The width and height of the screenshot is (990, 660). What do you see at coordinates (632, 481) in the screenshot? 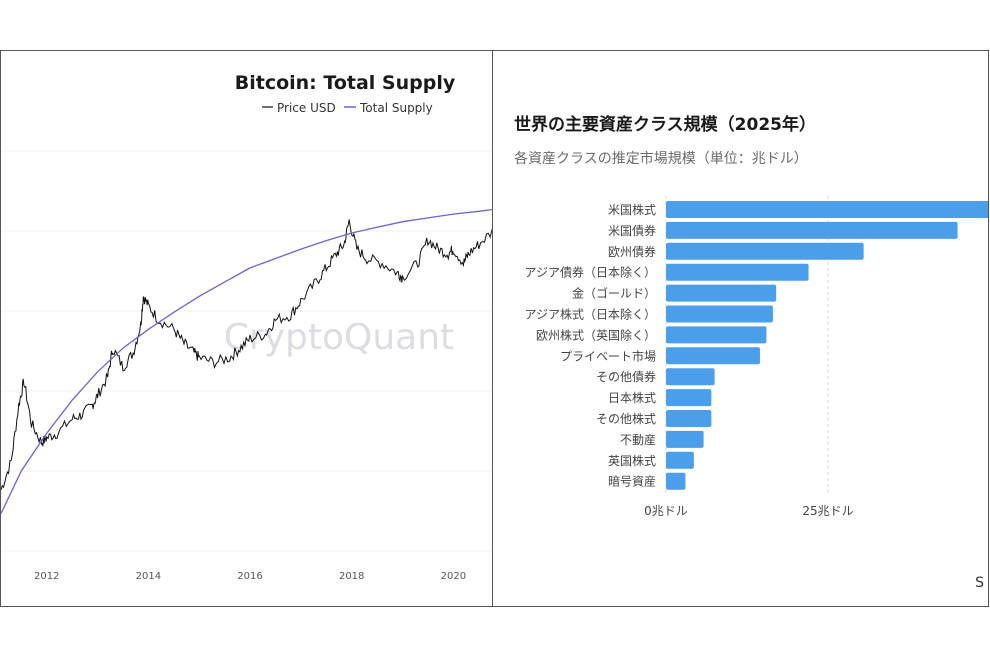
I see `category-label: 暗号資産` at bounding box center [632, 481].